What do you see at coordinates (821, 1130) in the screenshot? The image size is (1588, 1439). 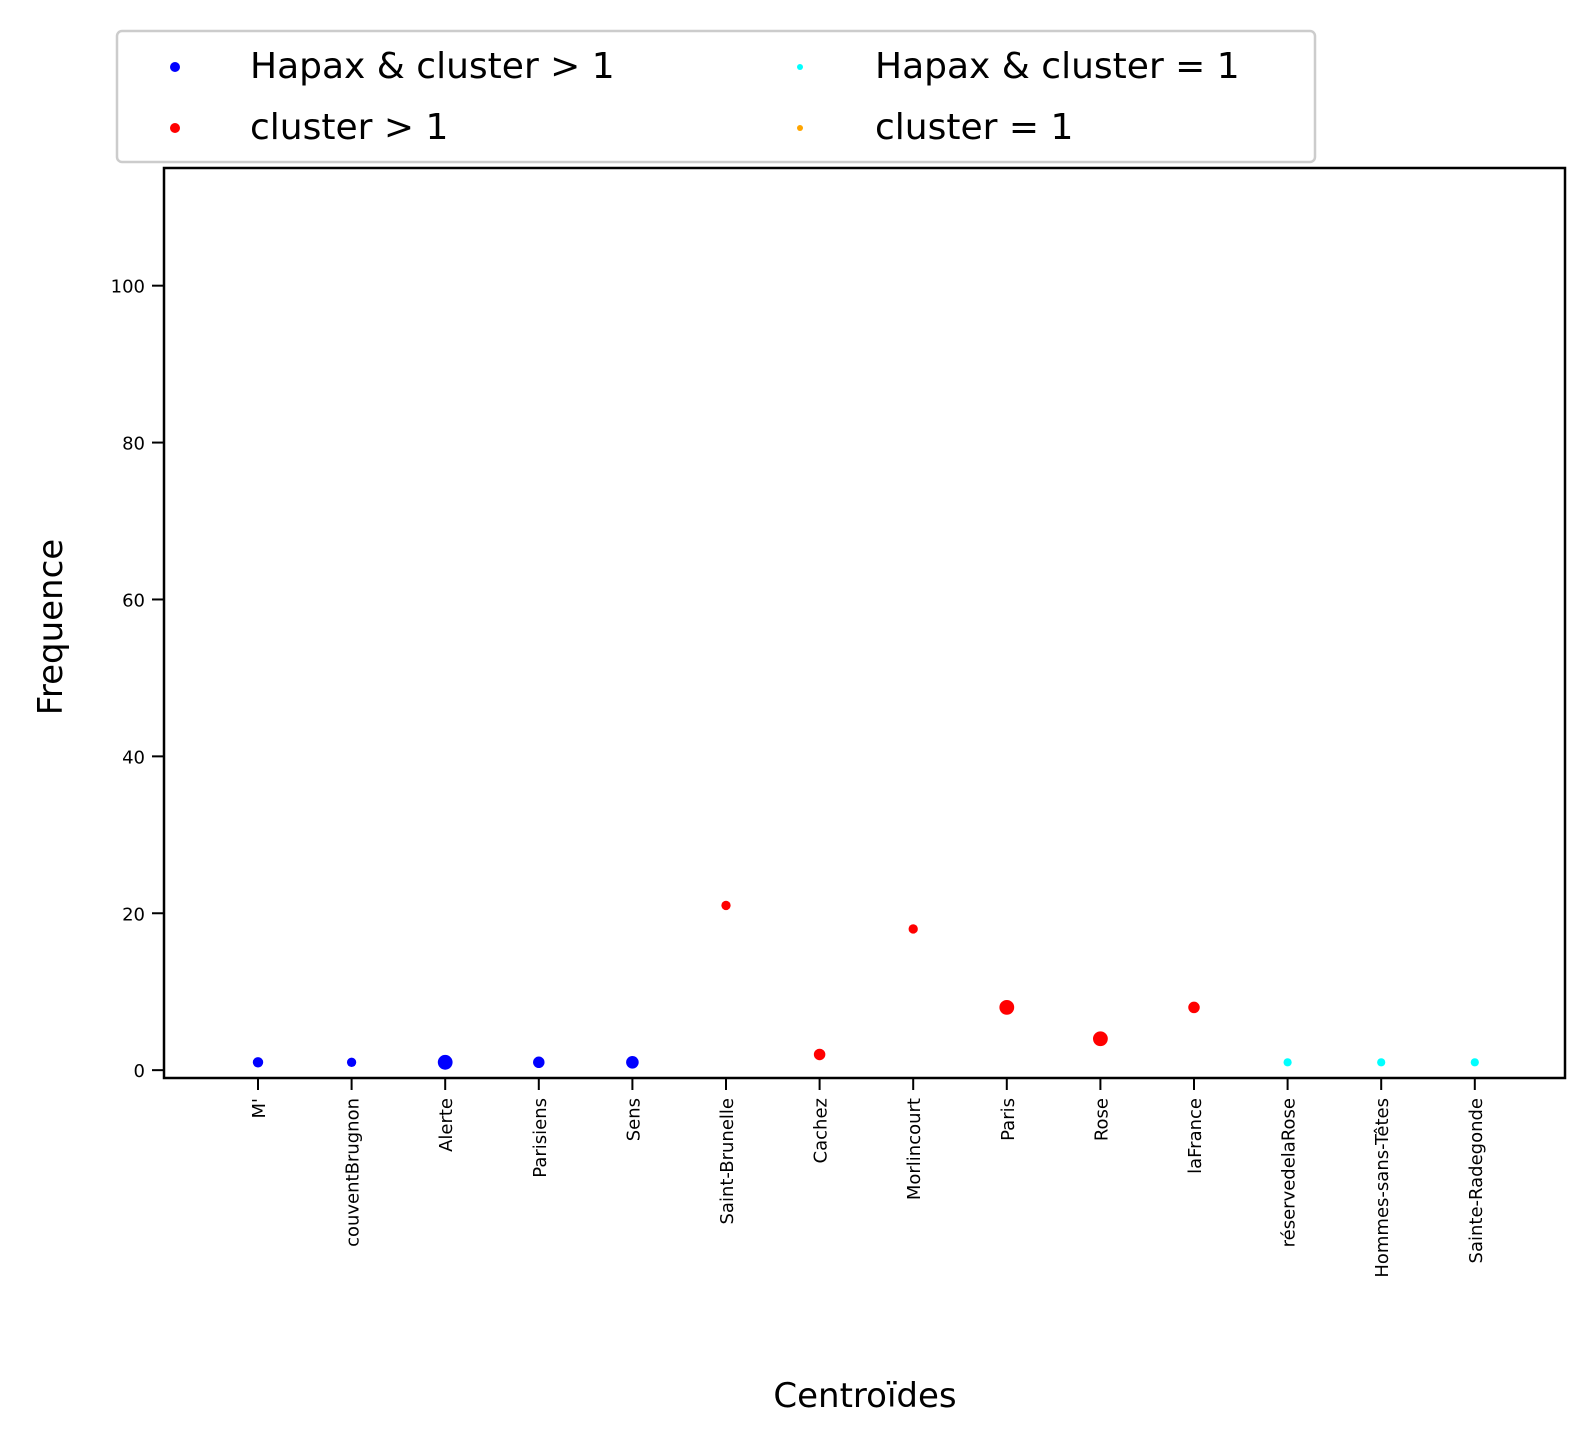 I see `x-tick-label-cachez: Cachez` at bounding box center [821, 1130].